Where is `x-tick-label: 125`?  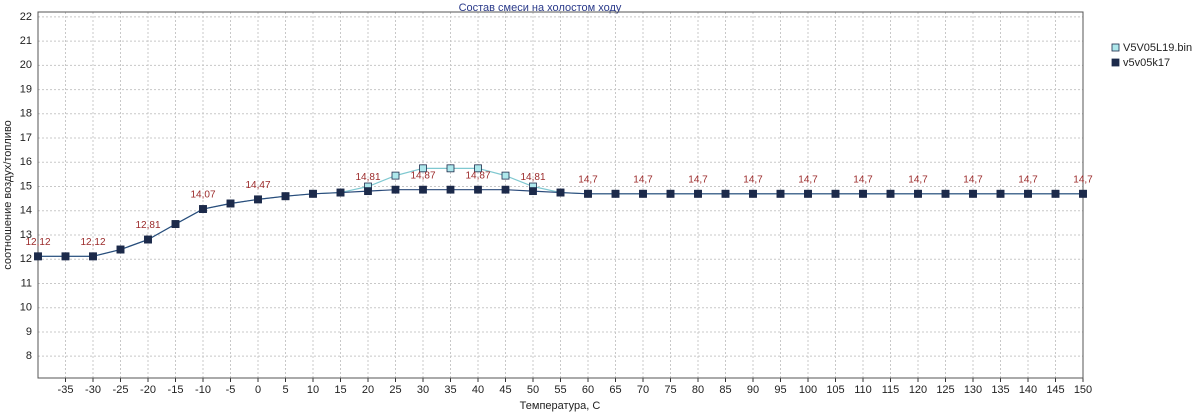
x-tick-label: 125 is located at coordinates (945, 390).